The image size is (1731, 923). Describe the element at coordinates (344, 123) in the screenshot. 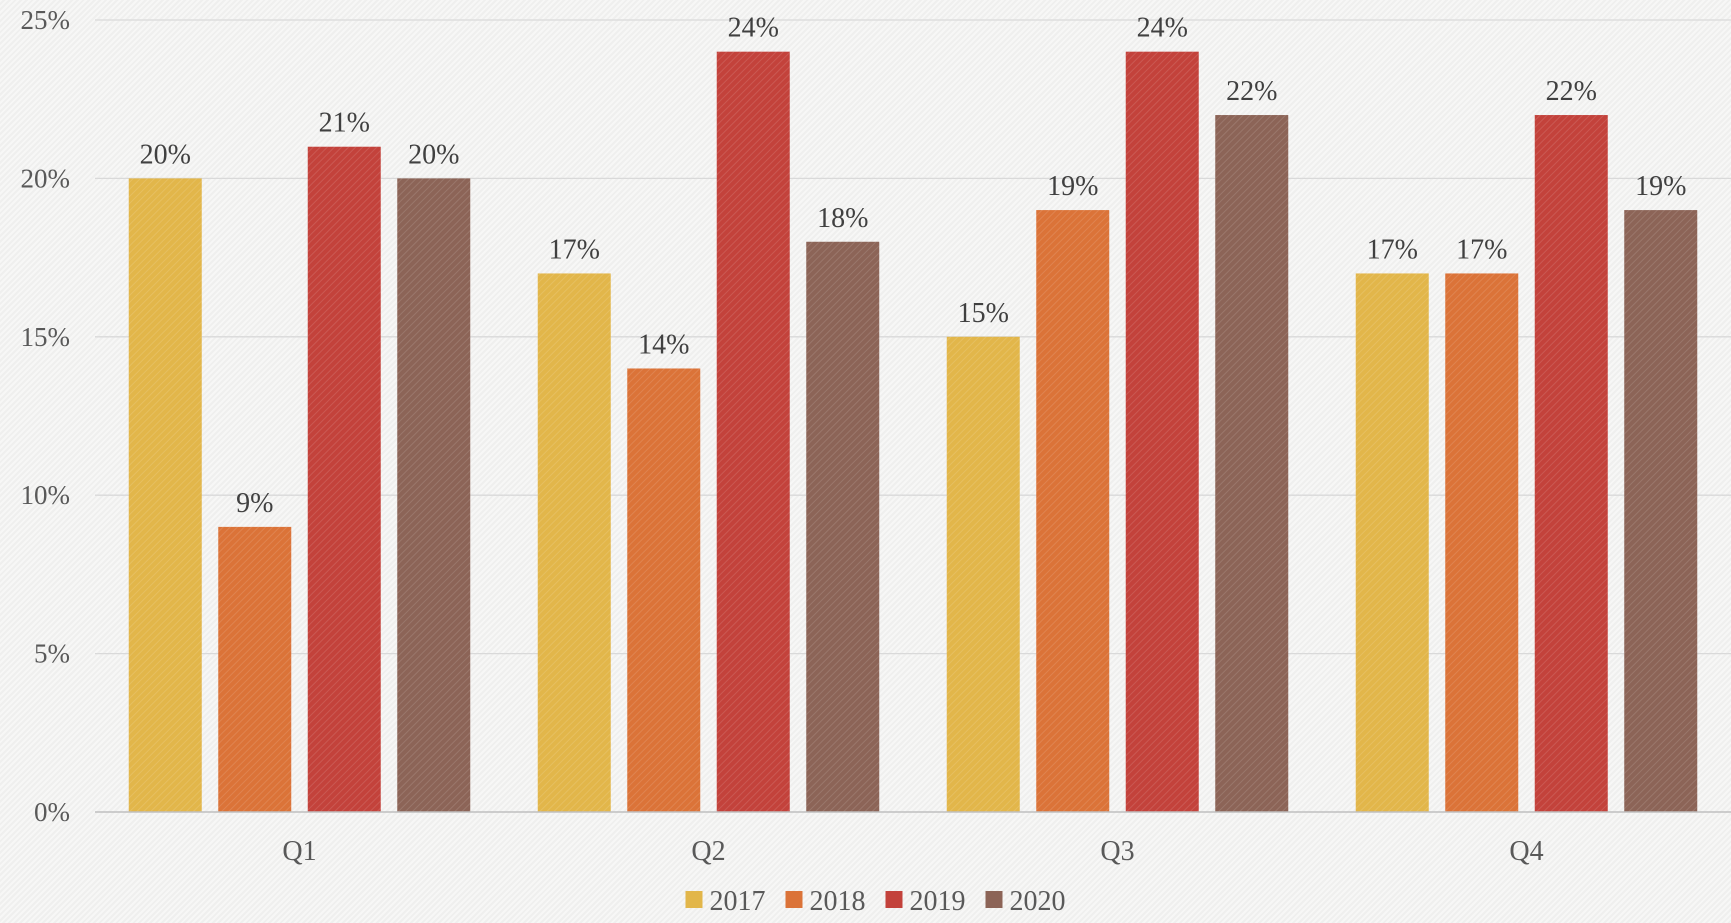

I see `data-label: 21%` at that location.